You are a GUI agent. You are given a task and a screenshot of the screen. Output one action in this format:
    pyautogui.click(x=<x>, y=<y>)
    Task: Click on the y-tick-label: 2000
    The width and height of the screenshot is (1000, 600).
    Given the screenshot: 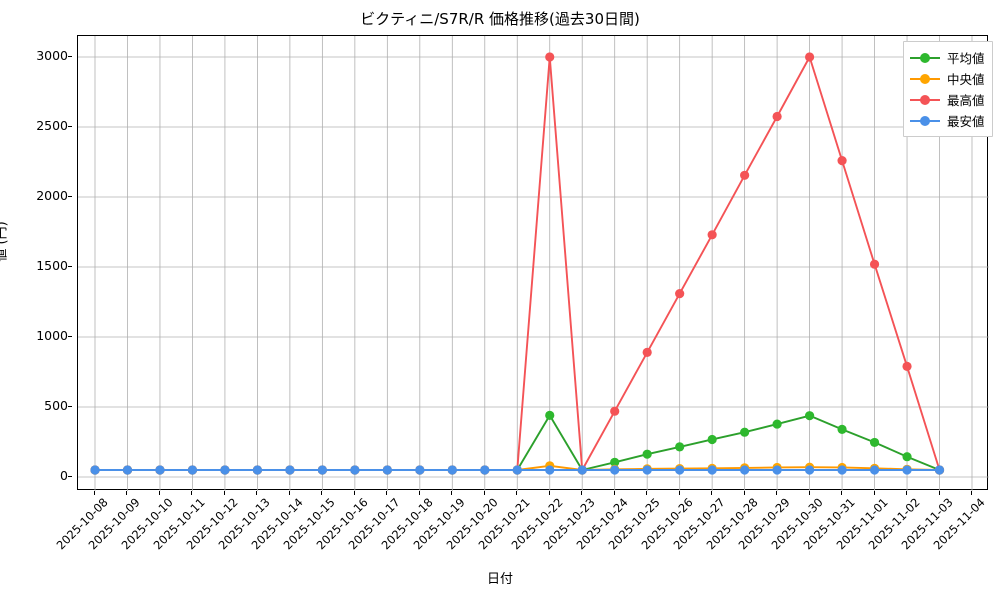 What is the action you would take?
    pyautogui.click(x=52, y=195)
    